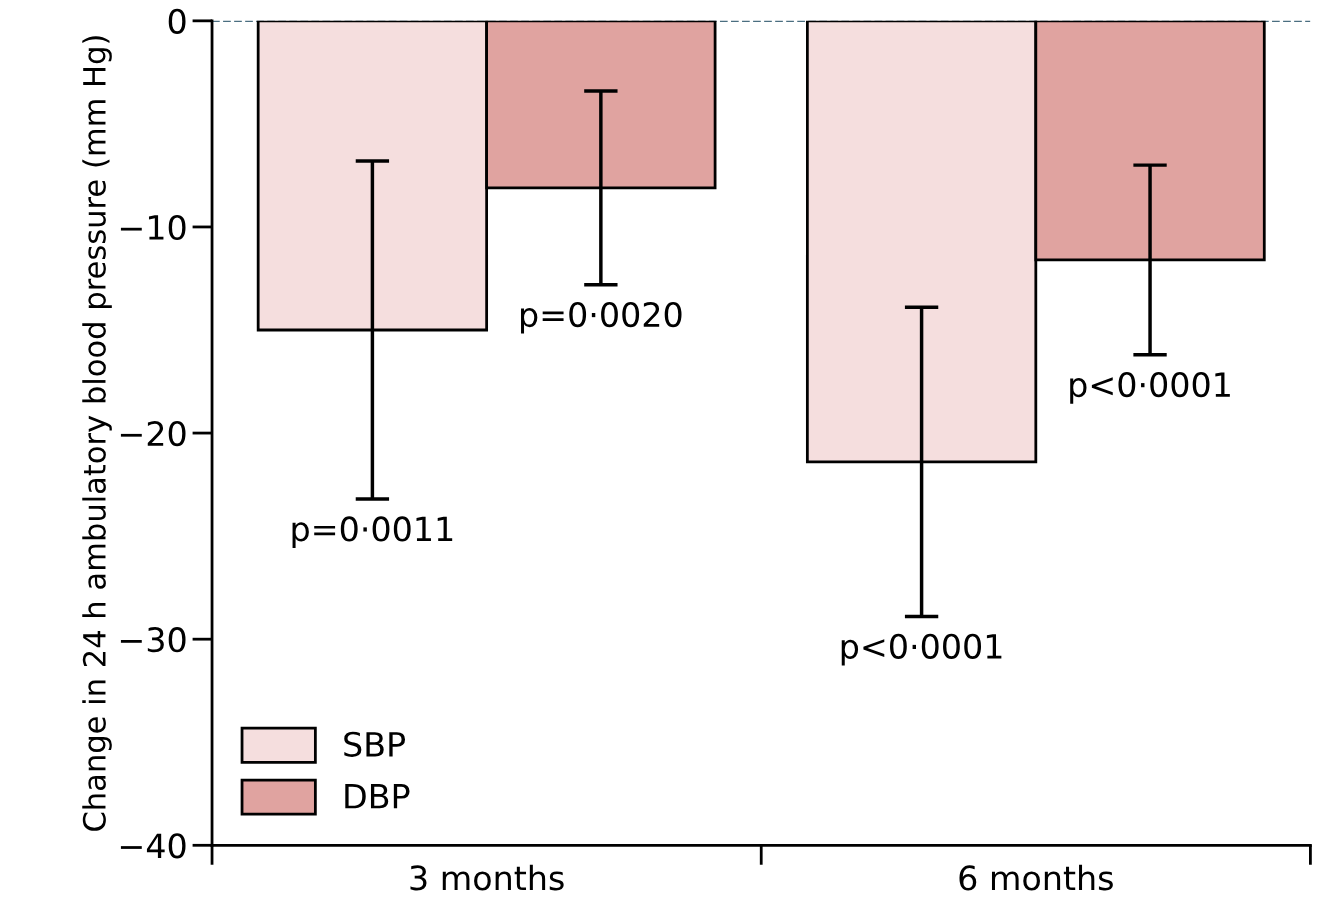 Image resolution: width=1317 pixels, height=906 pixels. I want to click on y-tick-label: 0, so click(177, 21).